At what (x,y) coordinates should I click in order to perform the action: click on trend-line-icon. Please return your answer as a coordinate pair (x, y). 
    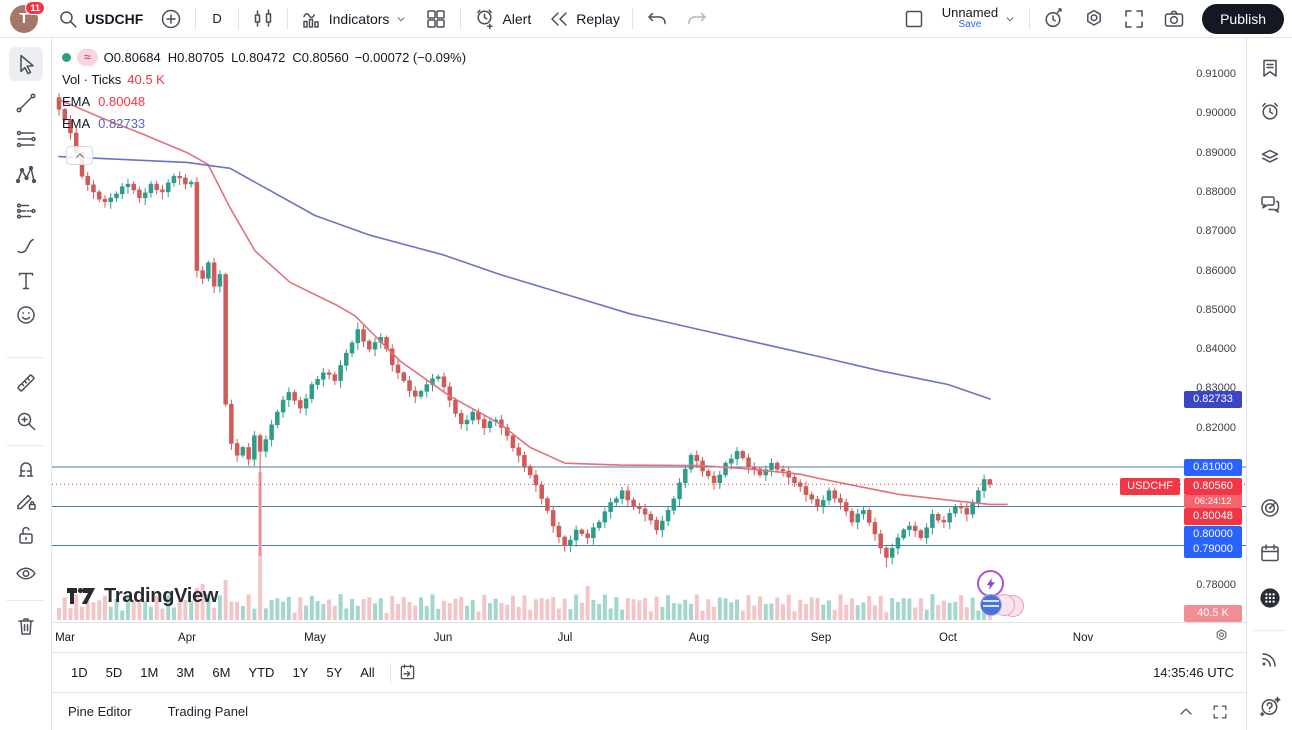
    Looking at the image, I should click on (26, 103).